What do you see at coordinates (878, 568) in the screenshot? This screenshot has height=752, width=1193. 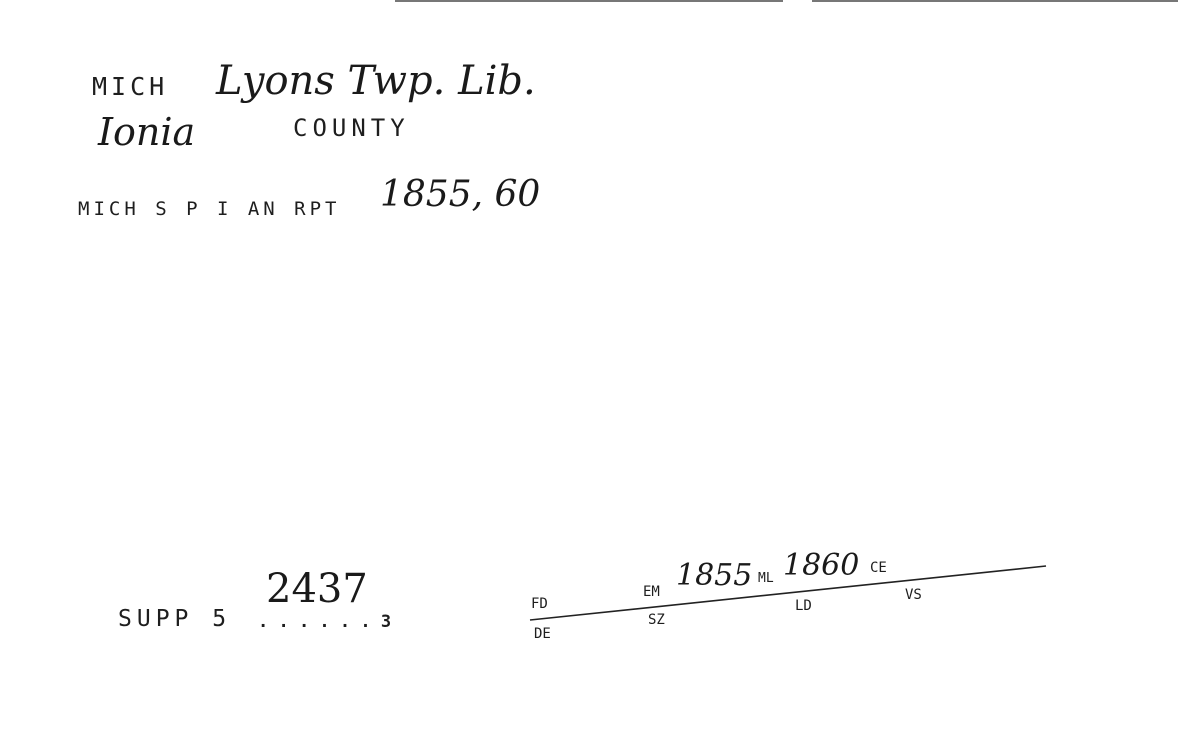 I see `code-ce: CE` at bounding box center [878, 568].